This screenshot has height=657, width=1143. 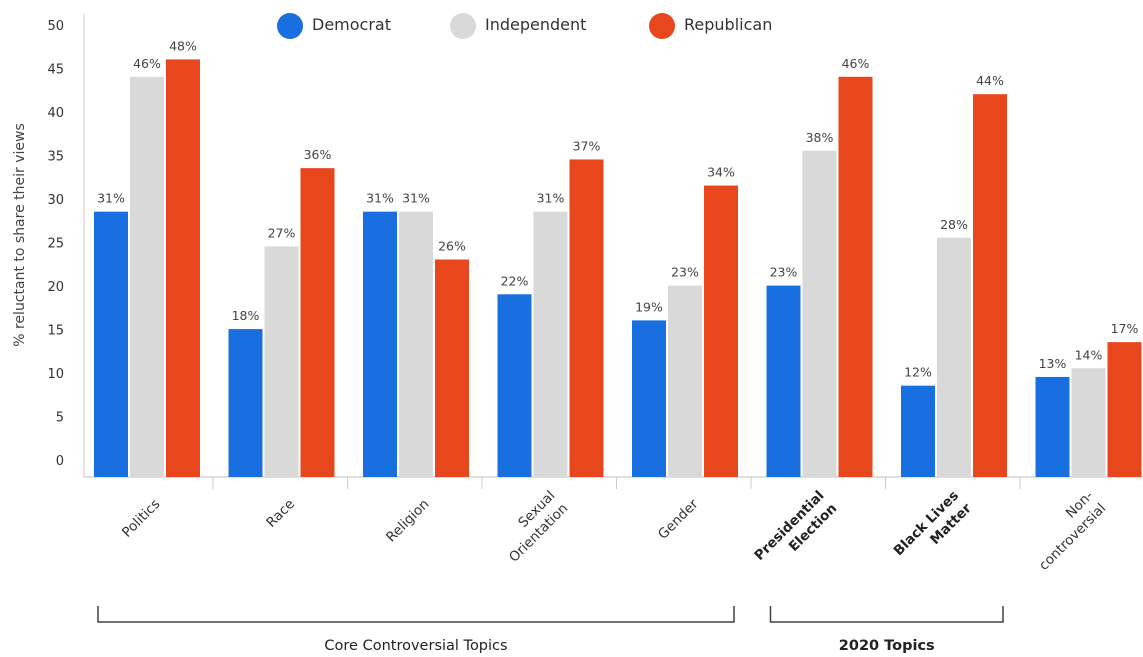 I want to click on x-category-label-line: Race, so click(x=280, y=513).